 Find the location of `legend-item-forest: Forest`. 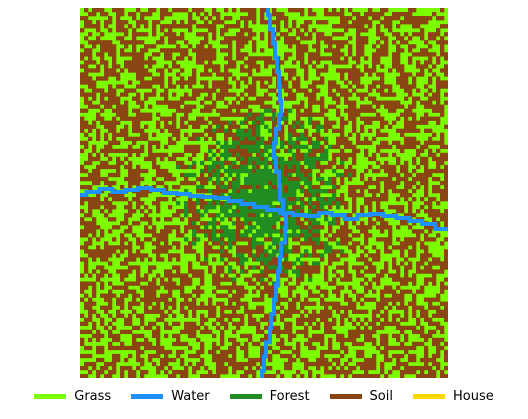

legend-item-forest: Forest is located at coordinates (270, 396).